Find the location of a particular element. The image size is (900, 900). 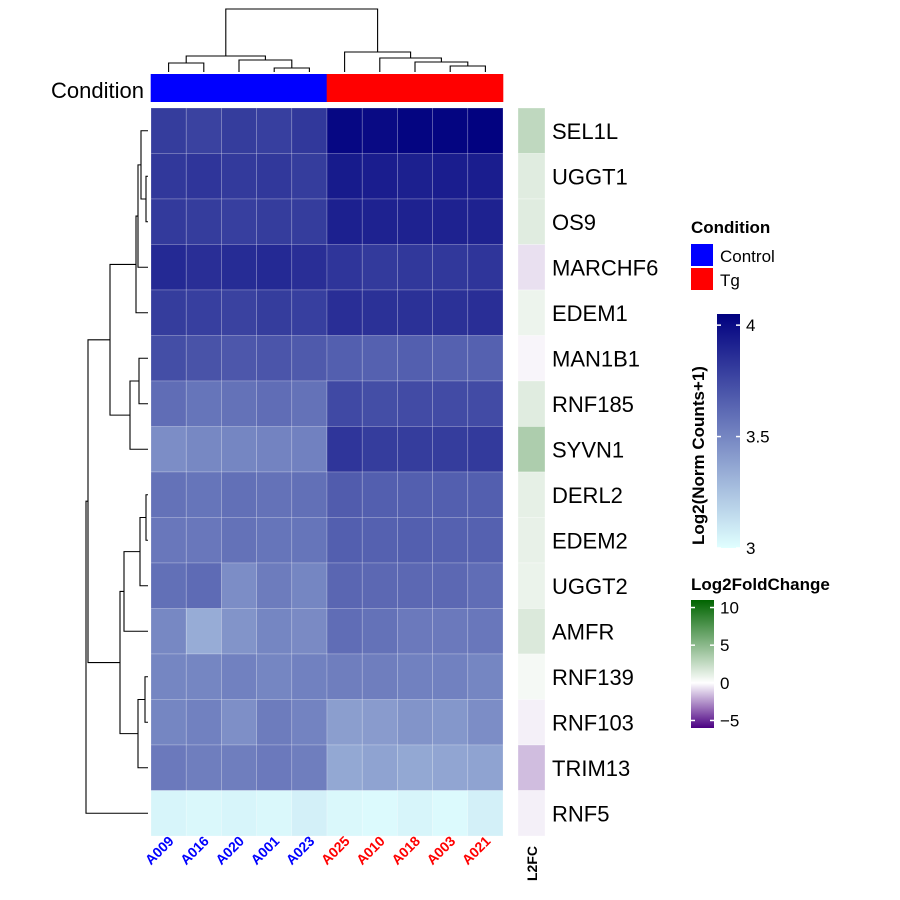

gene-label: MAN1B1 is located at coordinates (596, 358).